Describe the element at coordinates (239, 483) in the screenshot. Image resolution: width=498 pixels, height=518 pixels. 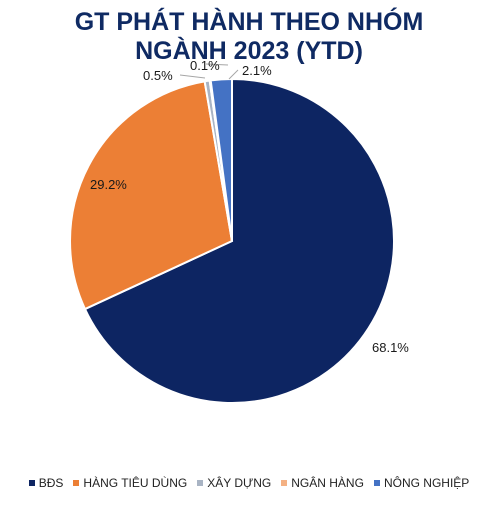
I see `legend-label-3: XÂY DỰNG` at that location.